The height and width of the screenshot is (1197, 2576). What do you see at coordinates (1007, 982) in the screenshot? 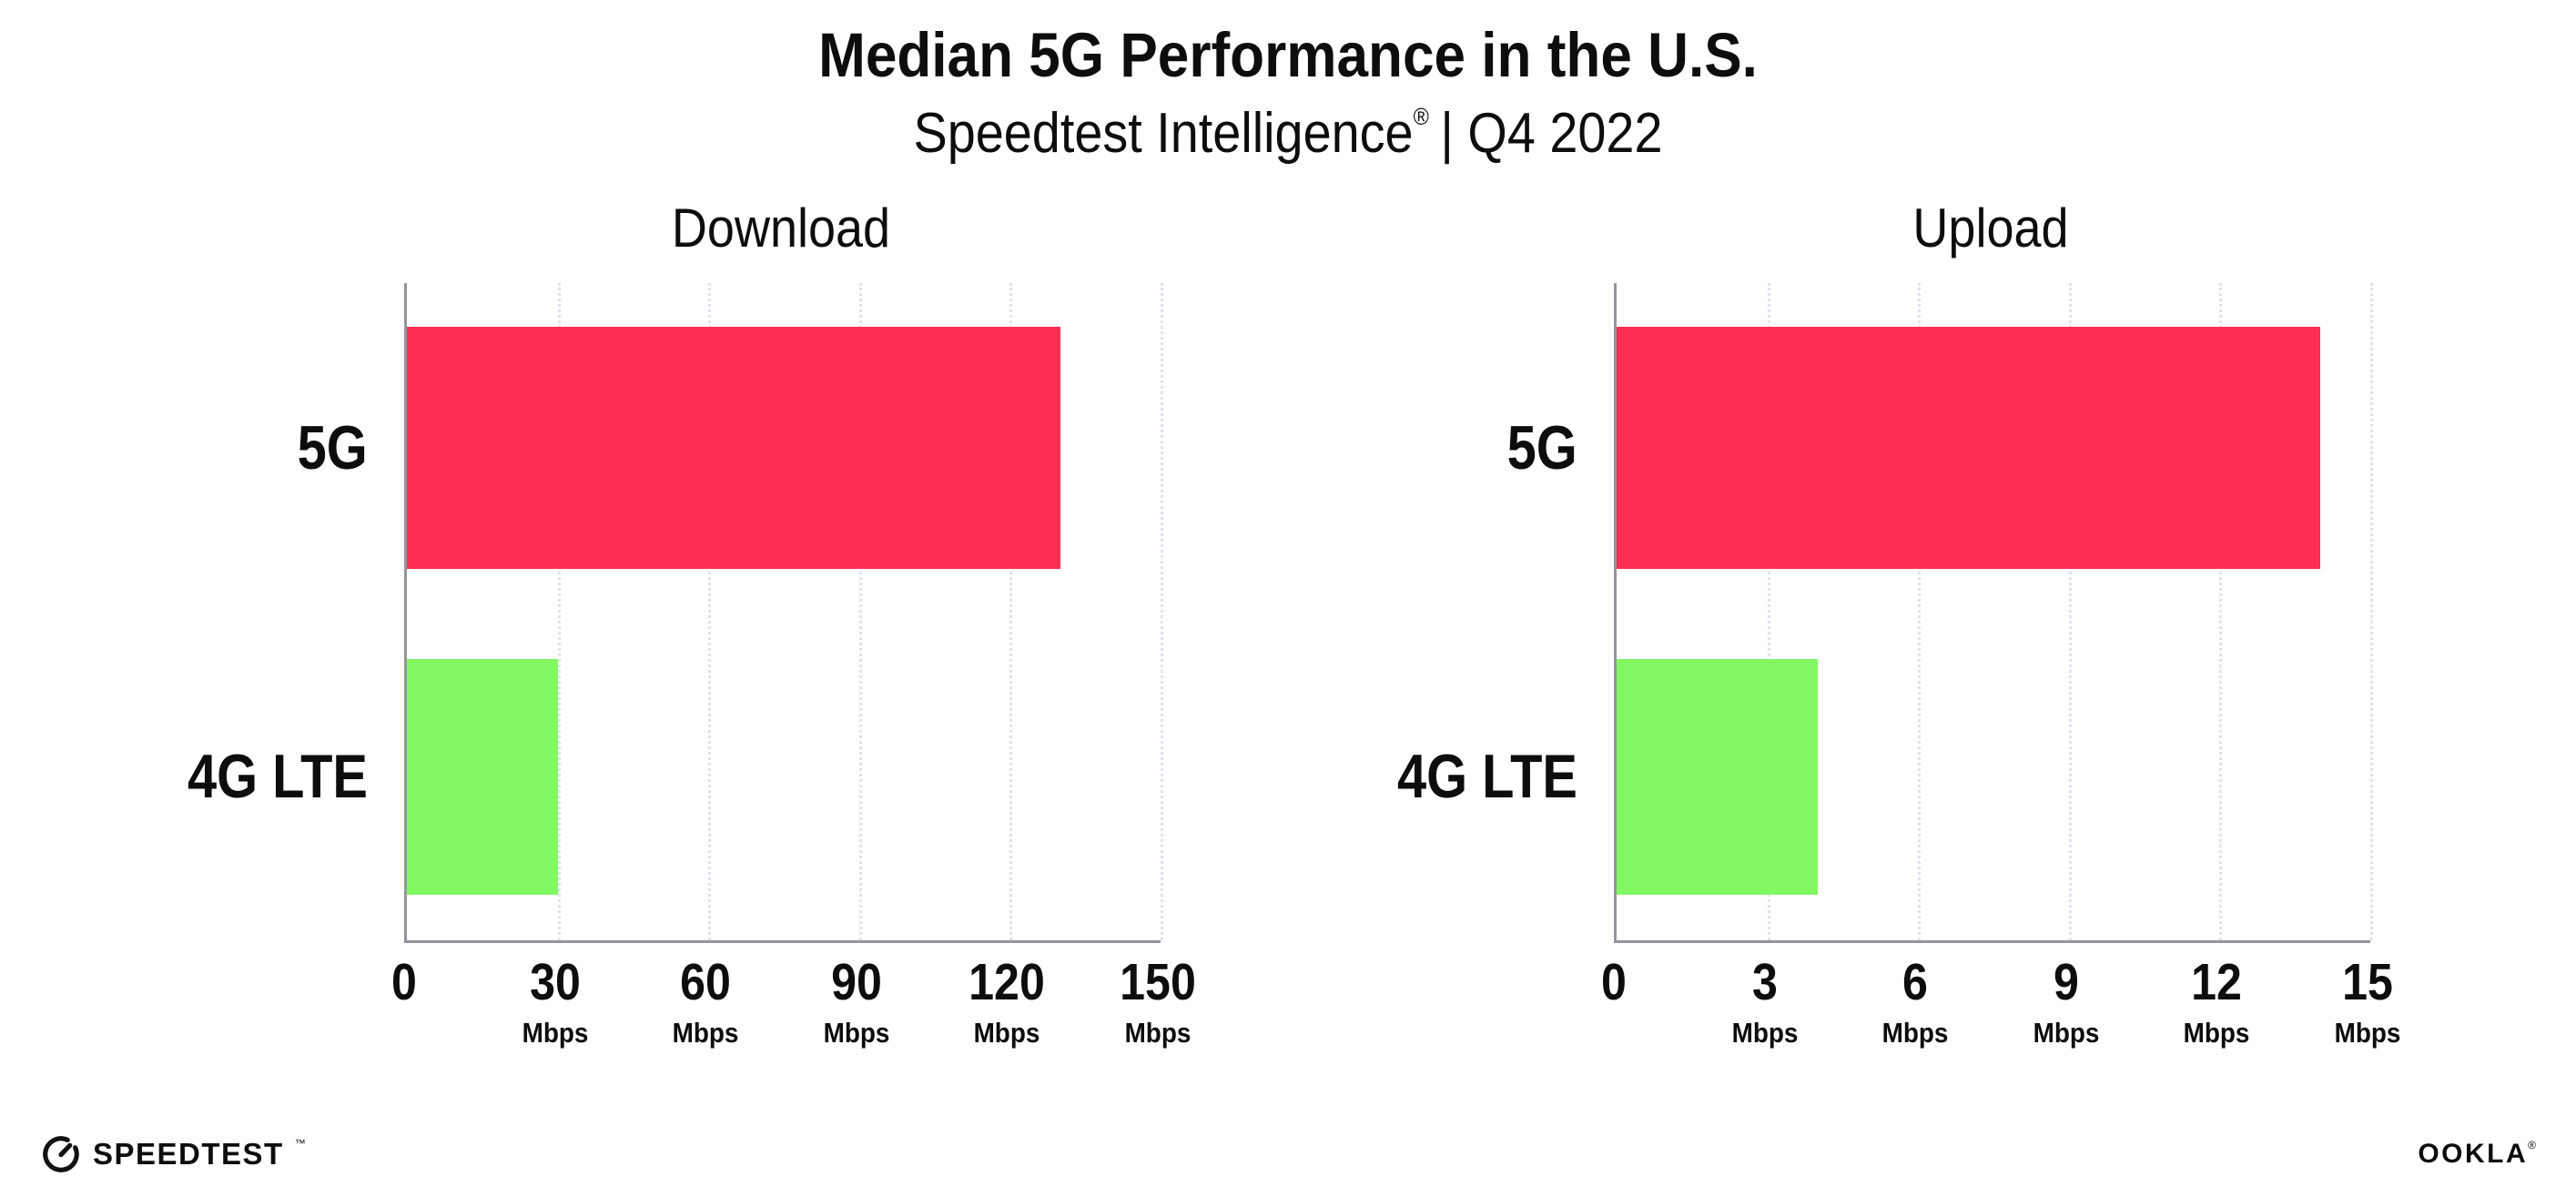
I see `tick-number: 120` at bounding box center [1007, 982].